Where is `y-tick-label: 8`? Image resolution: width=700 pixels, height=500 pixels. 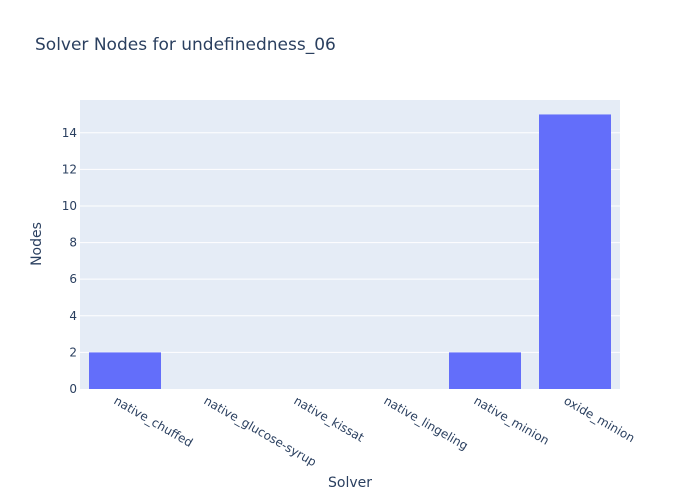
y-tick-label: 8 is located at coordinates (73, 243).